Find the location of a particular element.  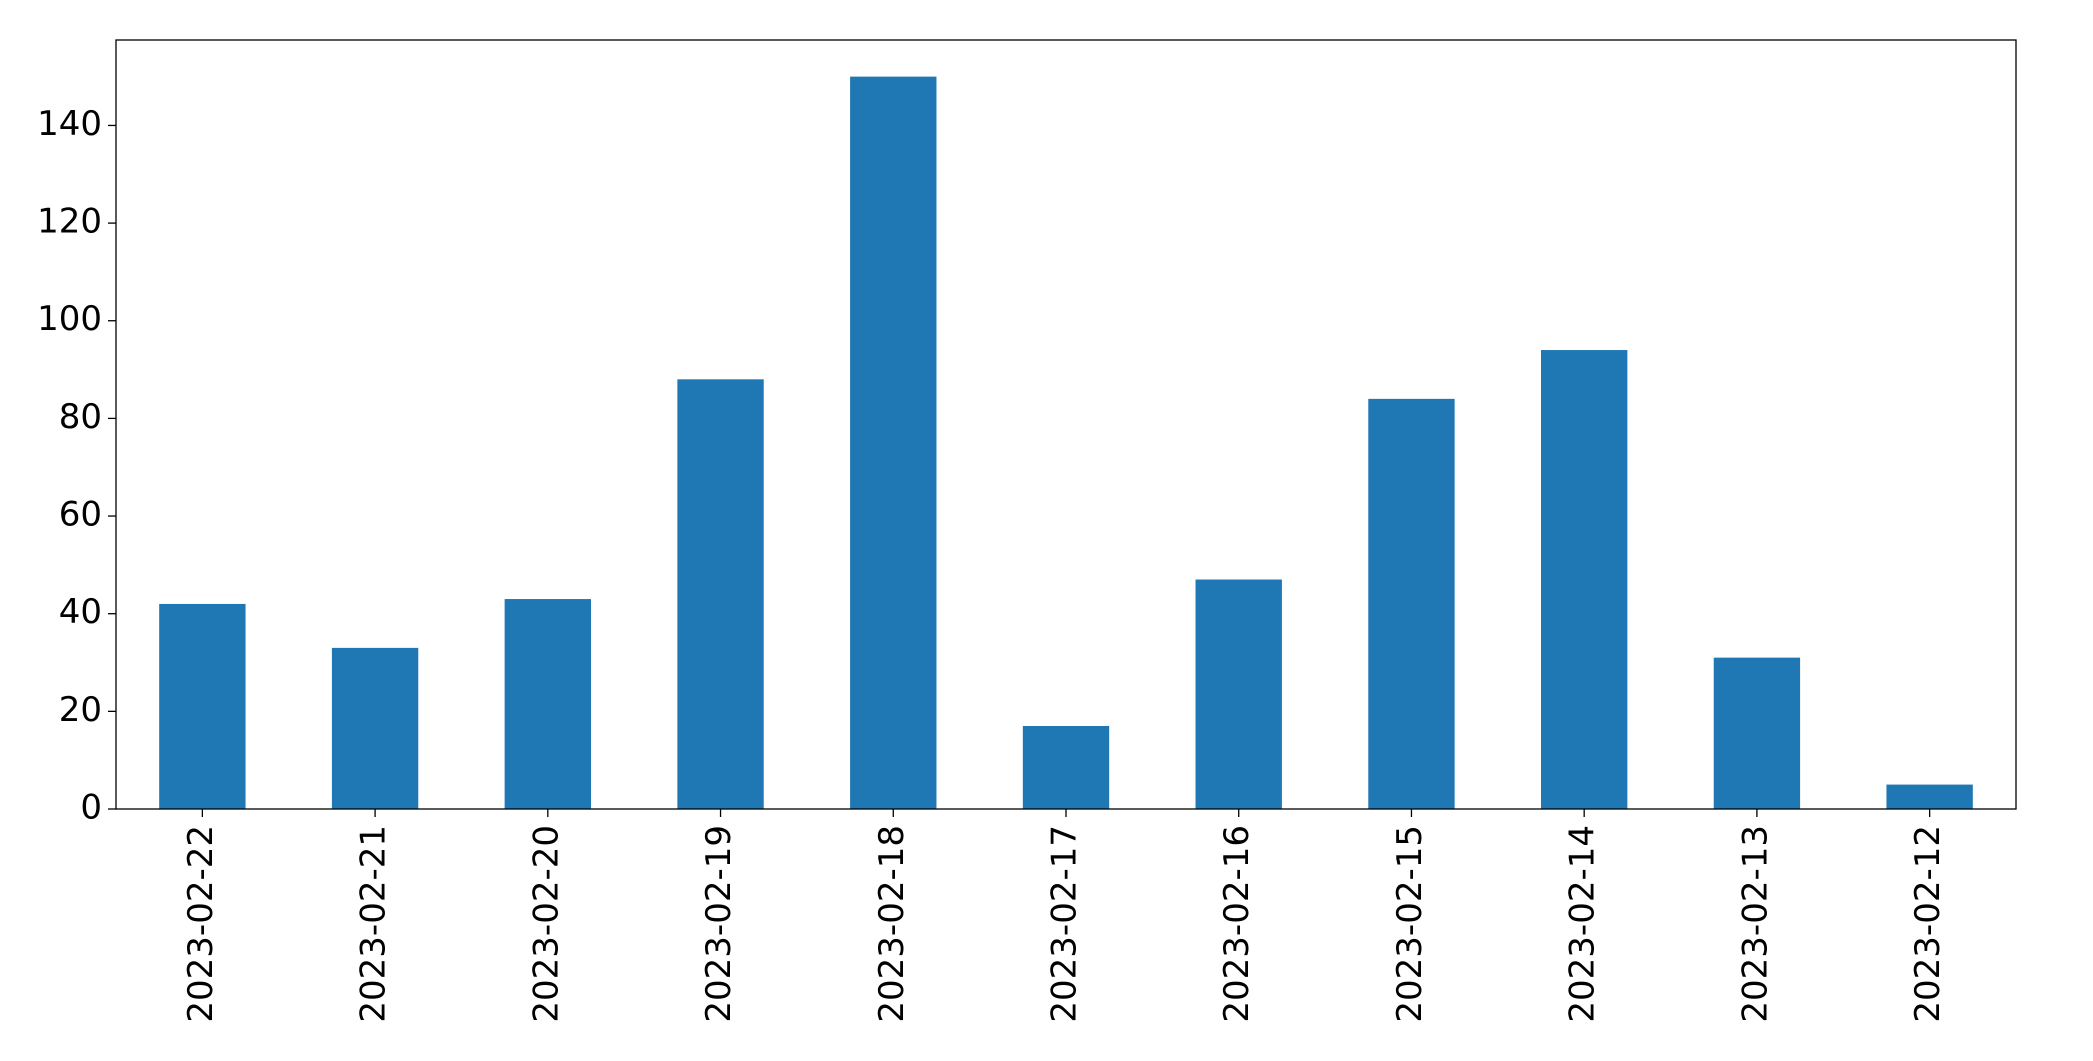

y-tick-label: 120 is located at coordinates (69, 222).